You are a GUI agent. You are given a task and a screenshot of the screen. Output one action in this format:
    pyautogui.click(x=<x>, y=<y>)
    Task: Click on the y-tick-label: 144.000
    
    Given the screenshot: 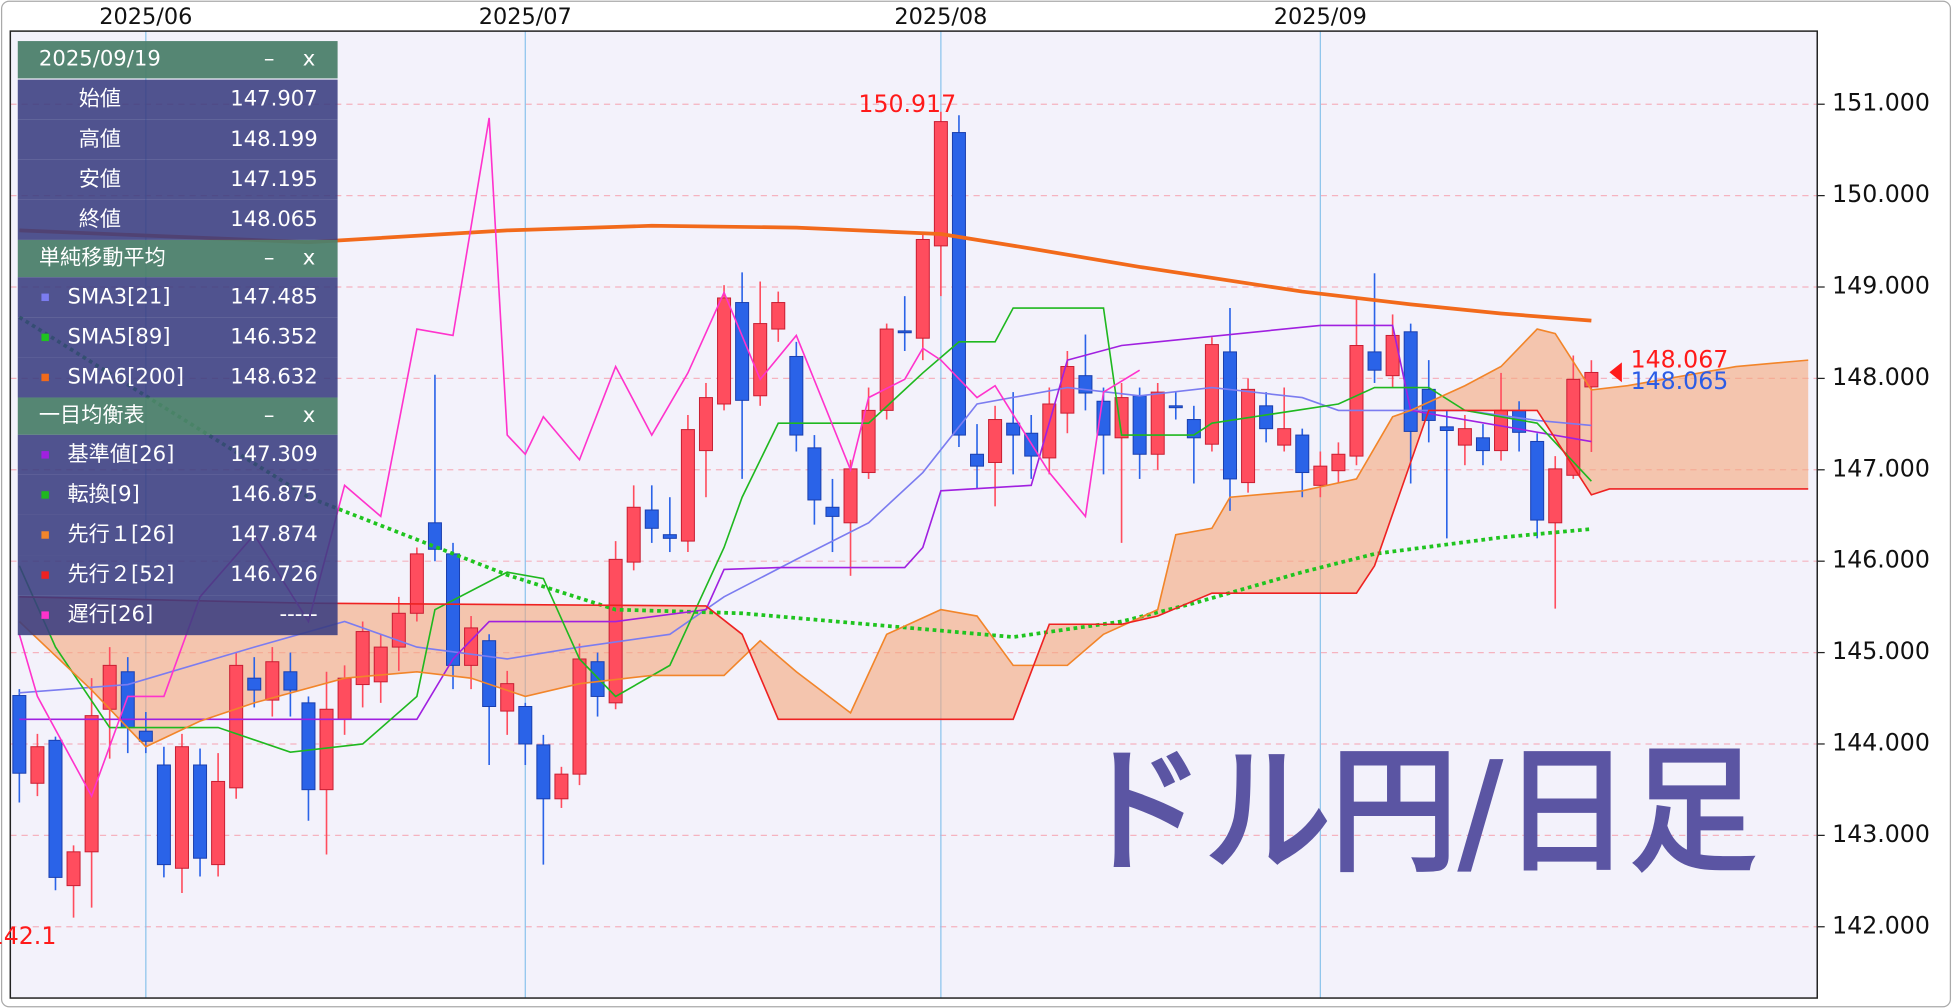 What is the action you would take?
    pyautogui.click(x=1881, y=742)
    